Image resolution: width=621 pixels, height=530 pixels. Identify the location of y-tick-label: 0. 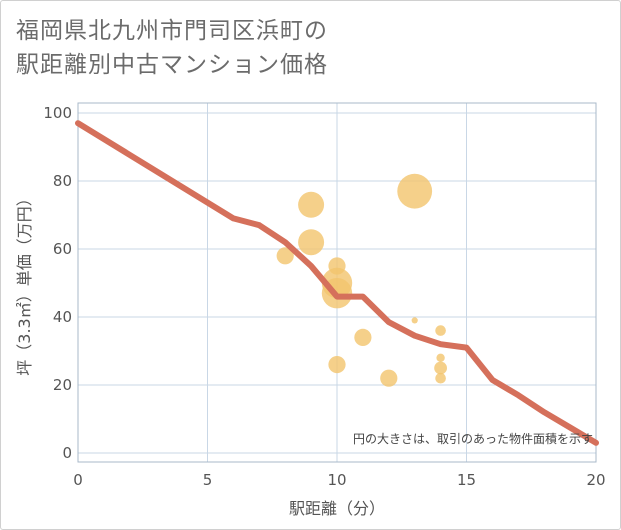
(67, 453).